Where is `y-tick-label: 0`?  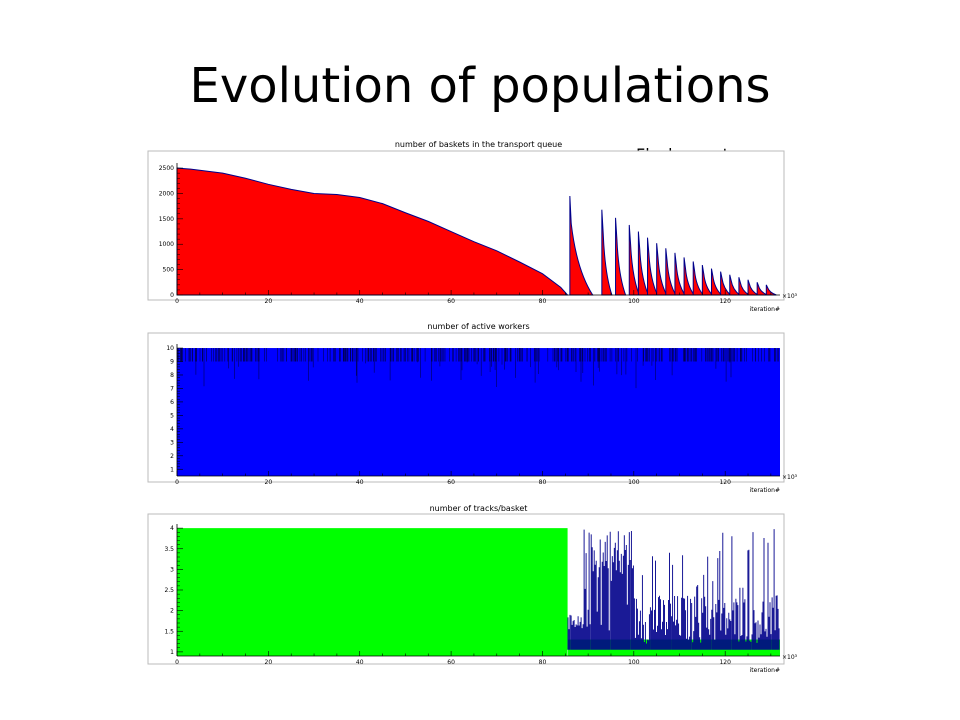 y-tick-label: 0 is located at coordinates (172, 295).